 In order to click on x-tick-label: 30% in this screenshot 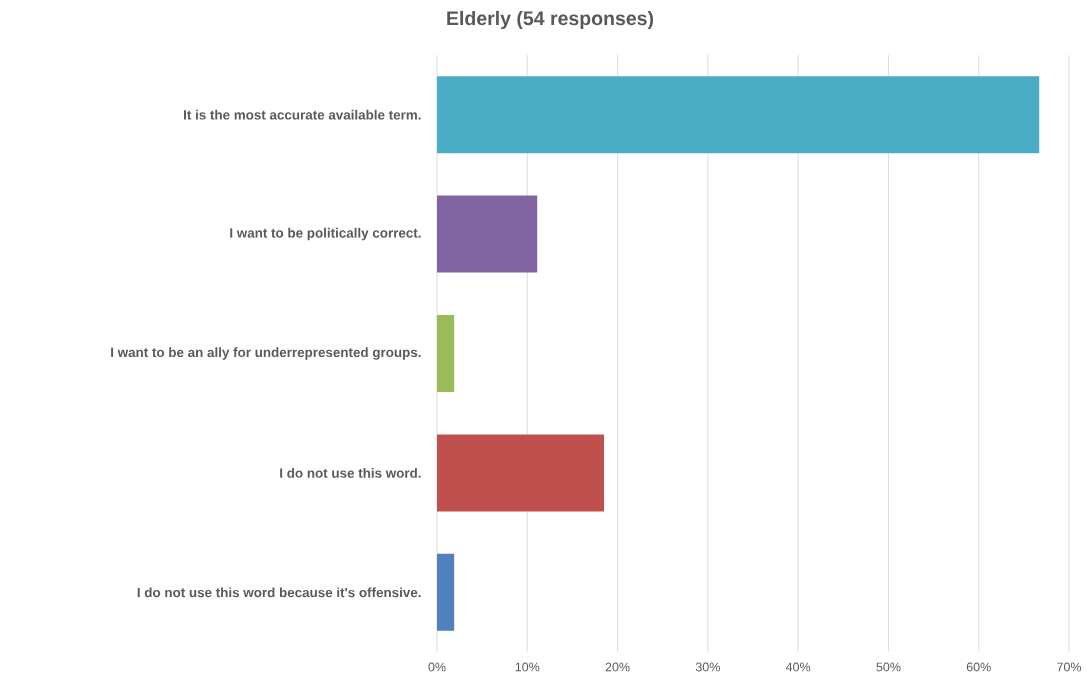, I will do `click(707, 667)`.